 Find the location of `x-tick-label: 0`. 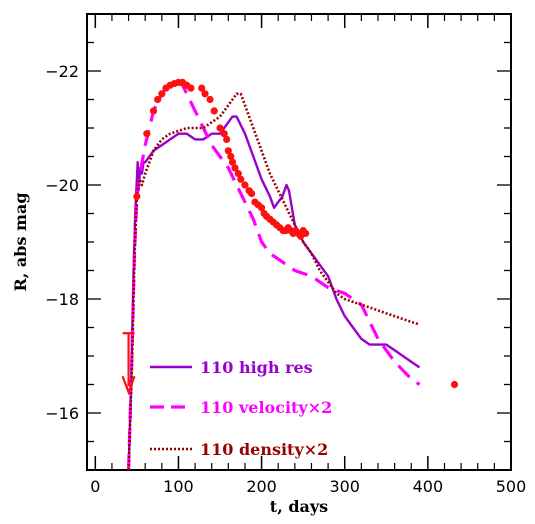

x-tick-label: 0 is located at coordinates (95, 486).